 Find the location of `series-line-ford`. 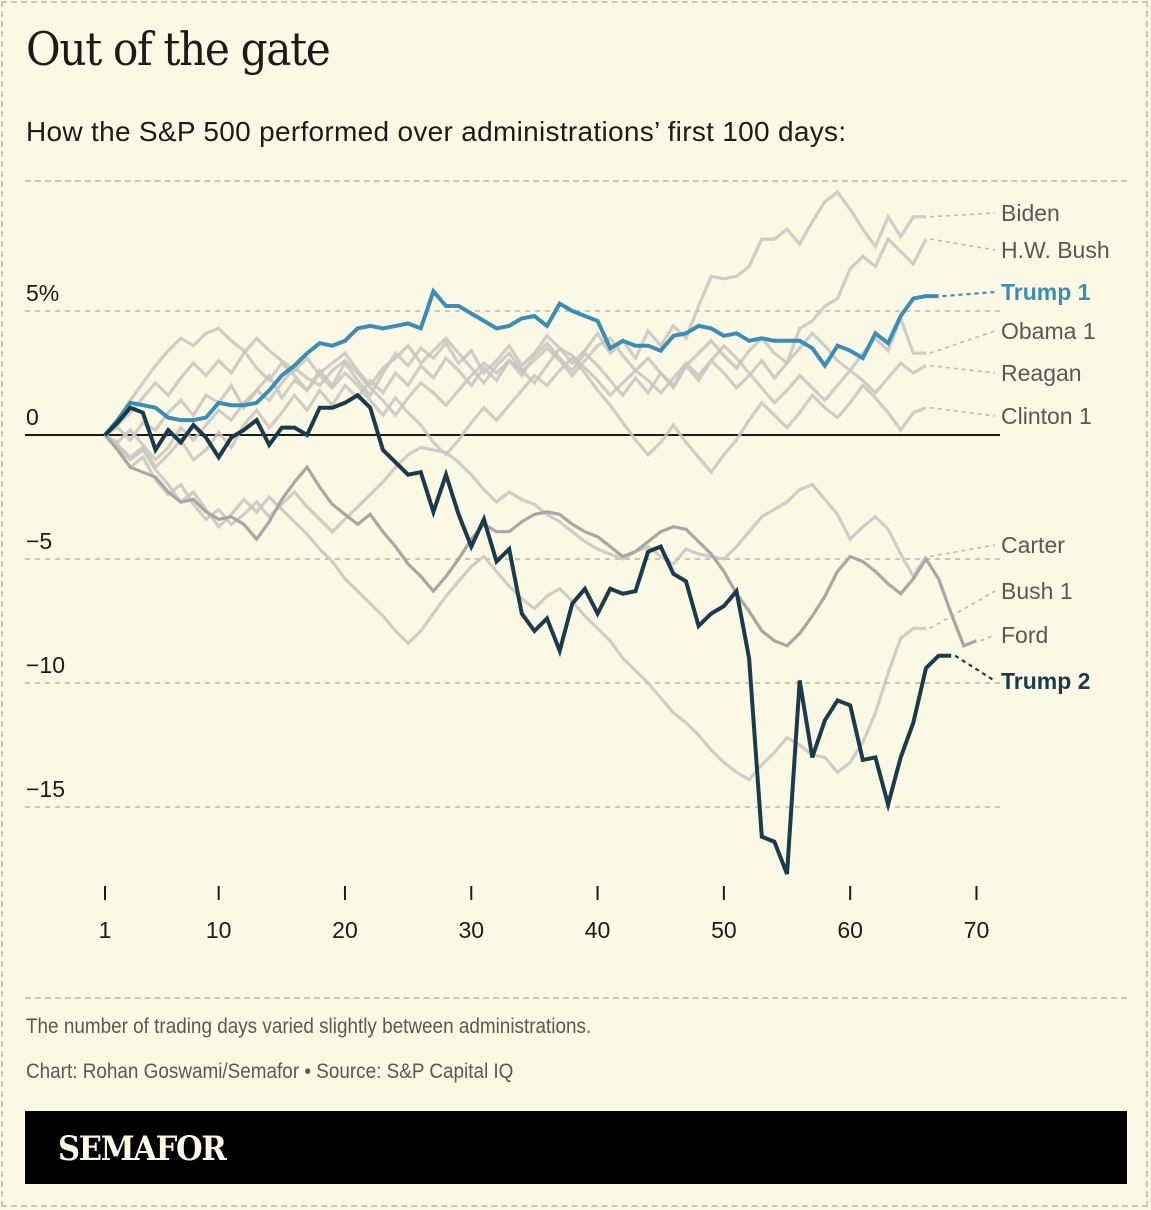

series-line-ford is located at coordinates (540, 540).